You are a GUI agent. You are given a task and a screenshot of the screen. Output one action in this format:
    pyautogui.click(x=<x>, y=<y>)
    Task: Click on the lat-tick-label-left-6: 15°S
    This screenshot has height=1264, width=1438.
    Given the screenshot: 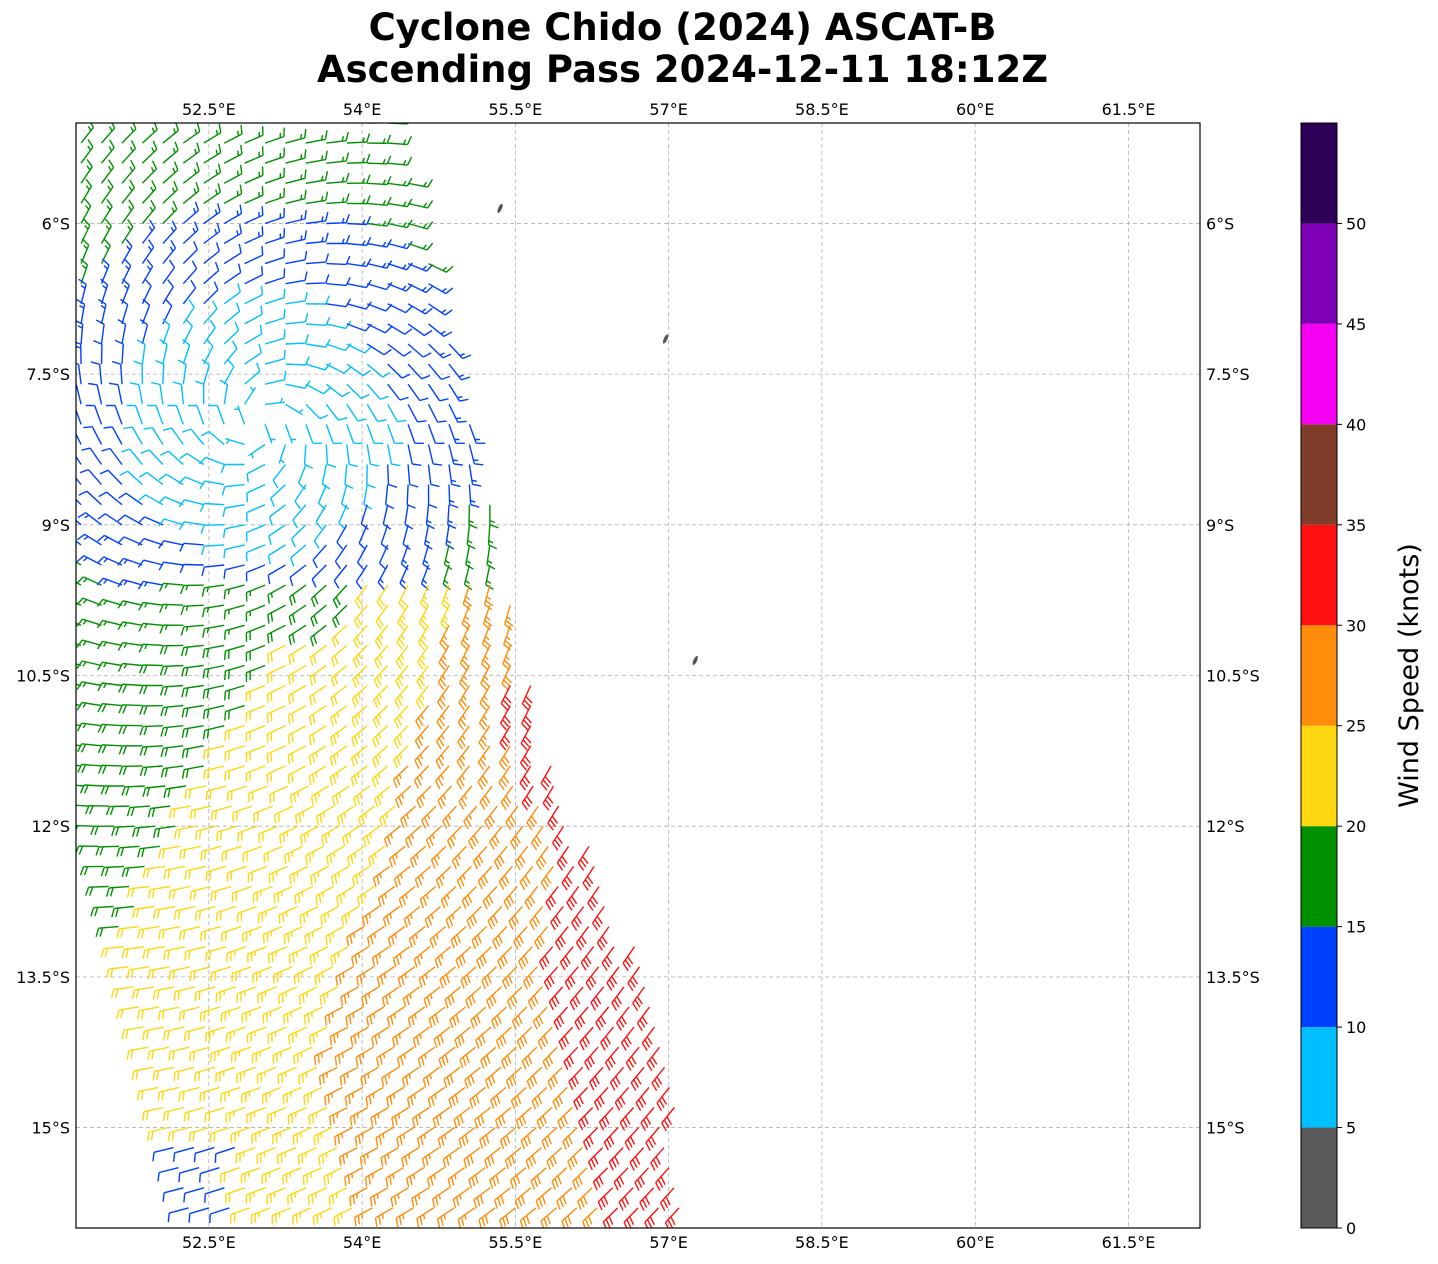 What is the action you would take?
    pyautogui.click(x=50, y=1128)
    